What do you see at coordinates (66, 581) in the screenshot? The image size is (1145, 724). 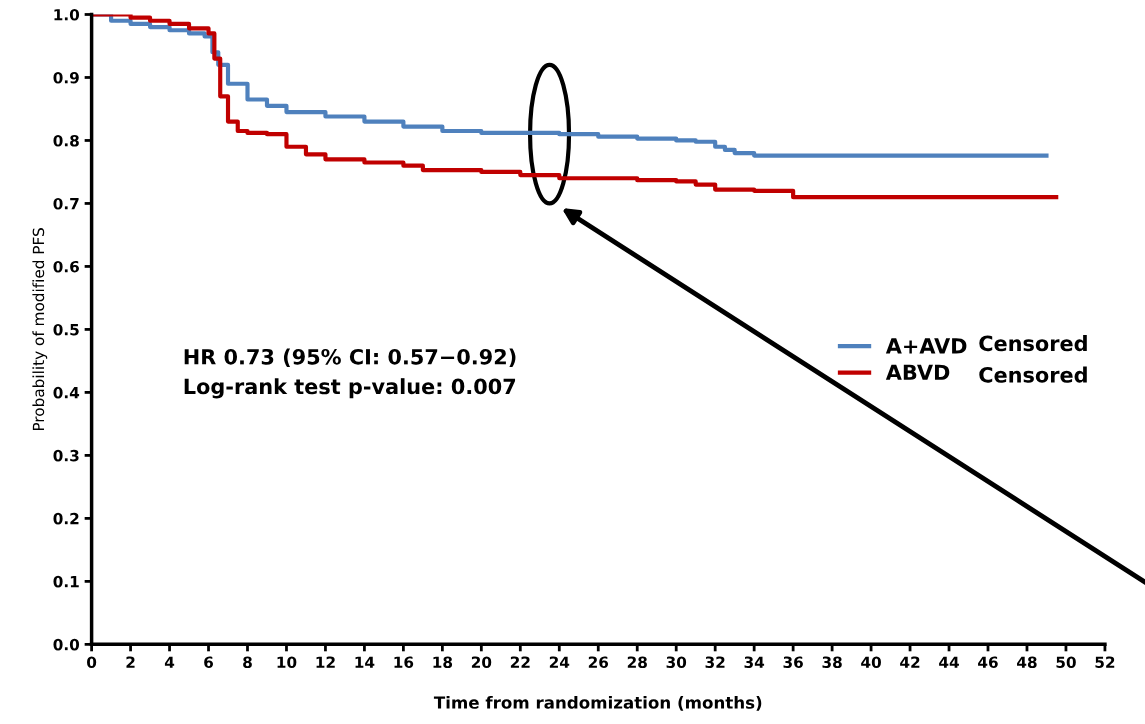 I see `y-tick-label: 0.1` at bounding box center [66, 581].